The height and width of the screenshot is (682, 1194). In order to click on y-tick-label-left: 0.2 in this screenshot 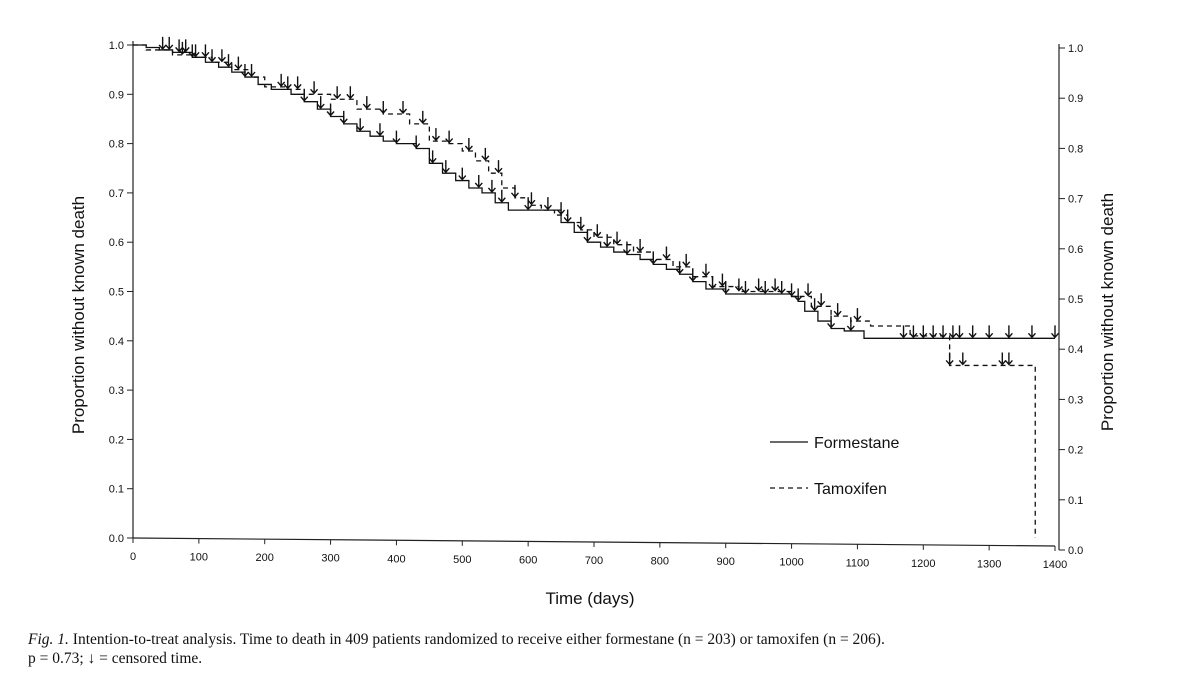, I will do `click(116, 440)`.